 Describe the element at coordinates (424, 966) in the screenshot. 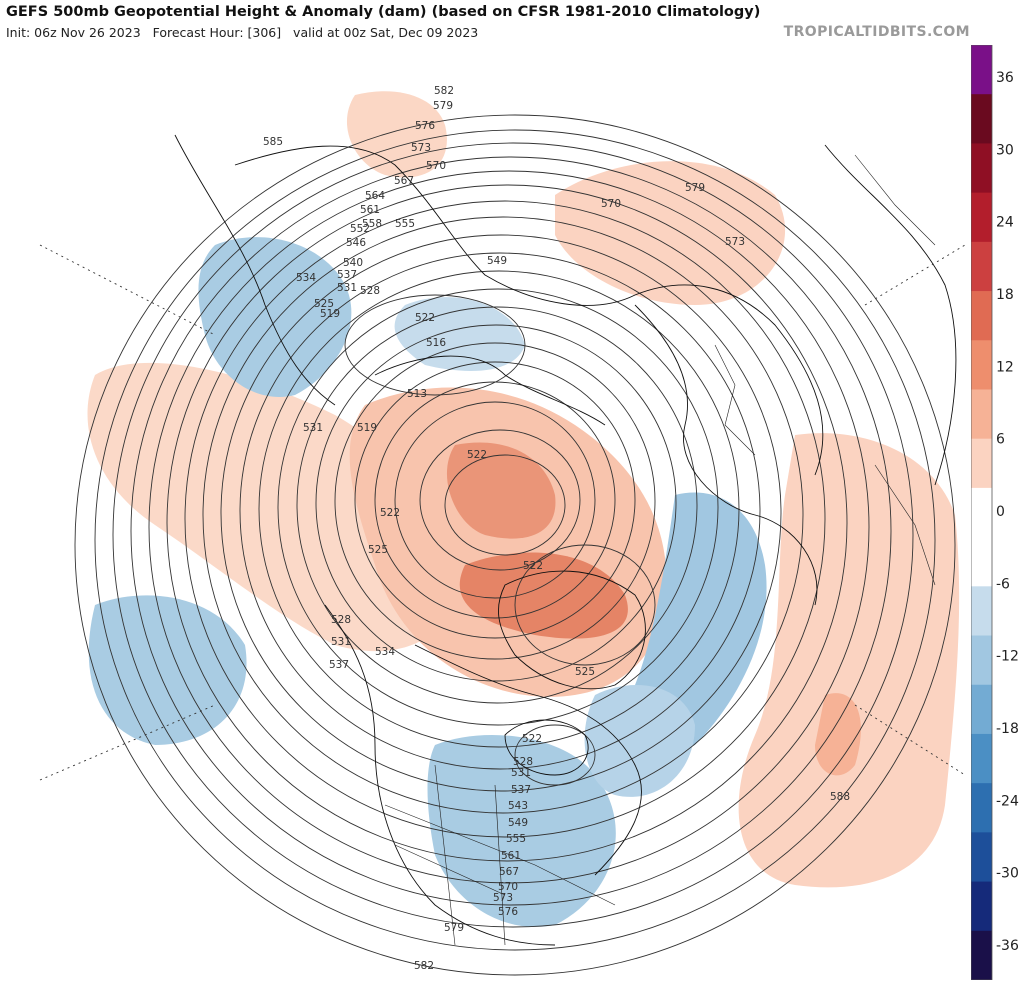

I see `contour-label: 582` at that location.